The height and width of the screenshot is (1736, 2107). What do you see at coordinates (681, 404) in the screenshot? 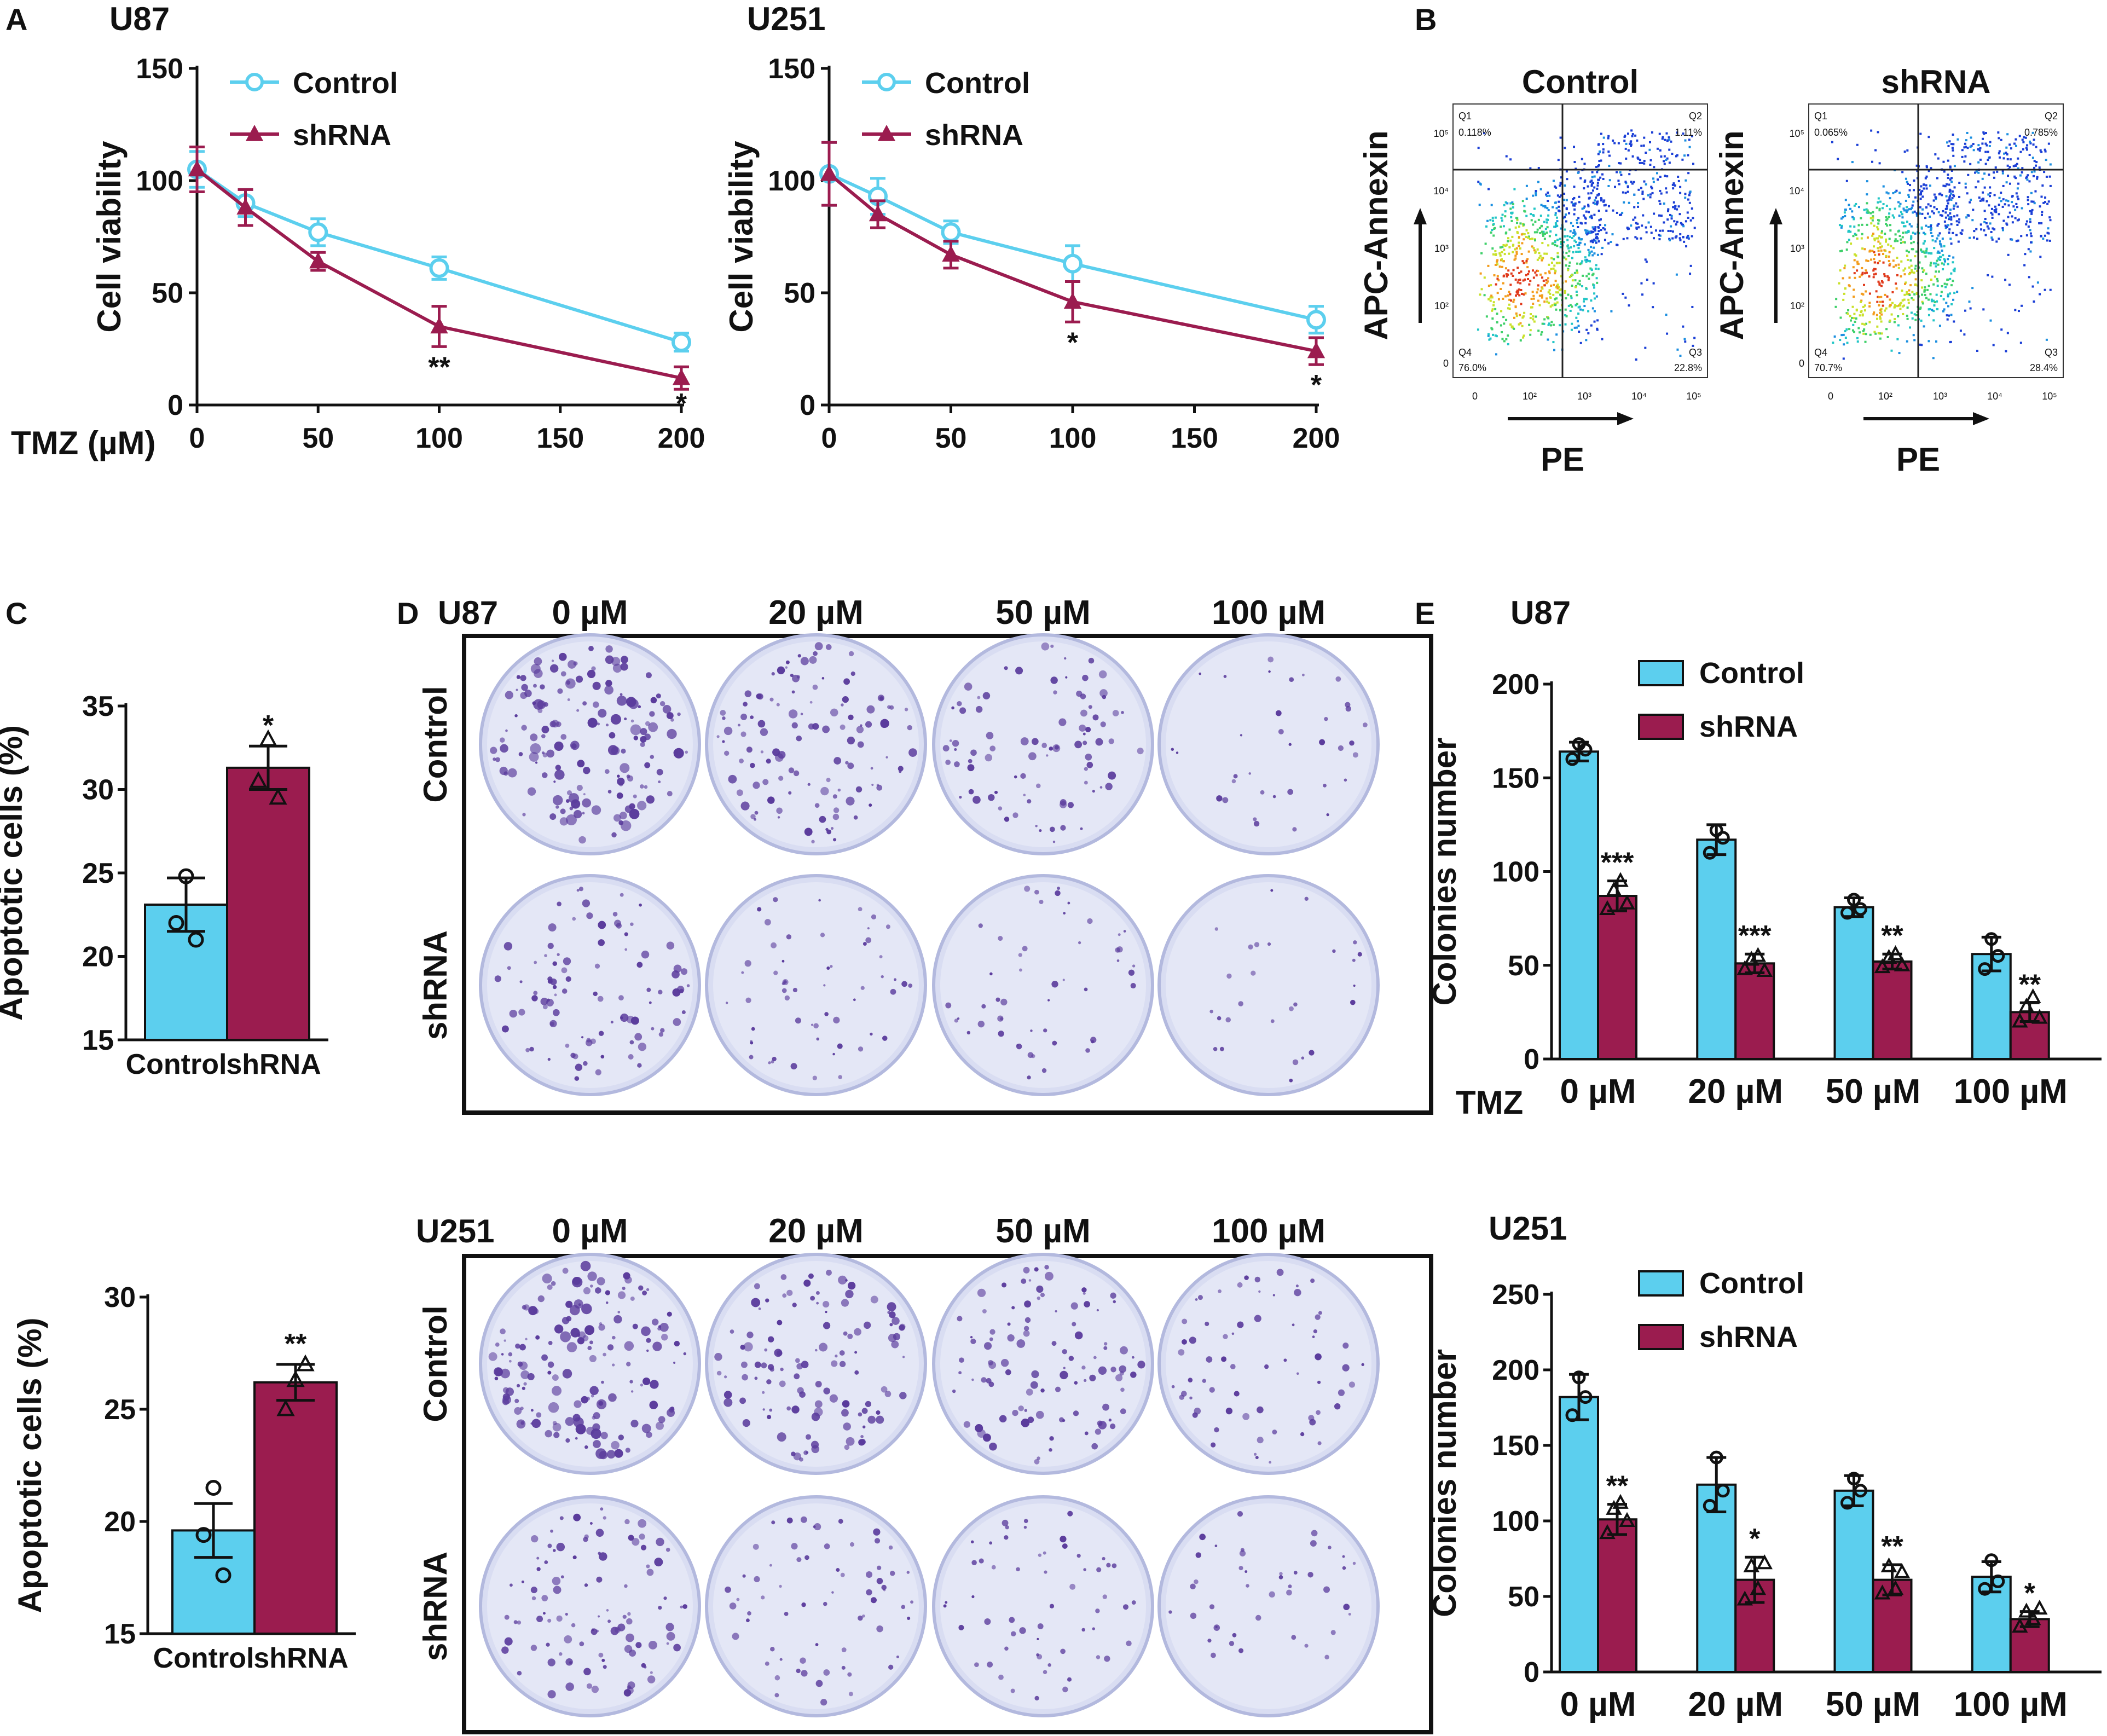
I see `significance-mark: *` at bounding box center [681, 404].